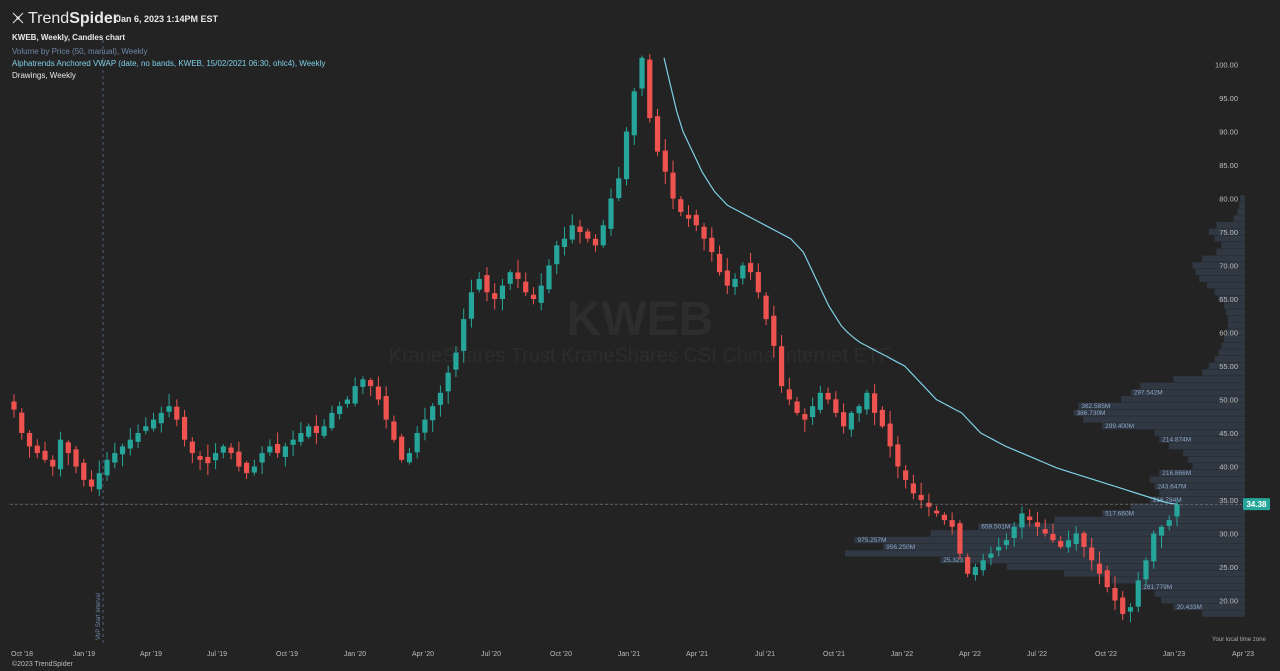  Describe the element at coordinates (73, 18) in the screenshot. I see `trendspider-logo-text: TrendSpider` at that location.